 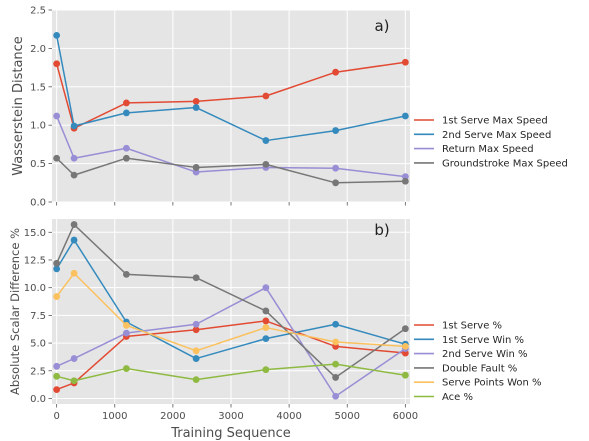 I want to click on y-tick-label: 1.0, so click(x=38, y=126).